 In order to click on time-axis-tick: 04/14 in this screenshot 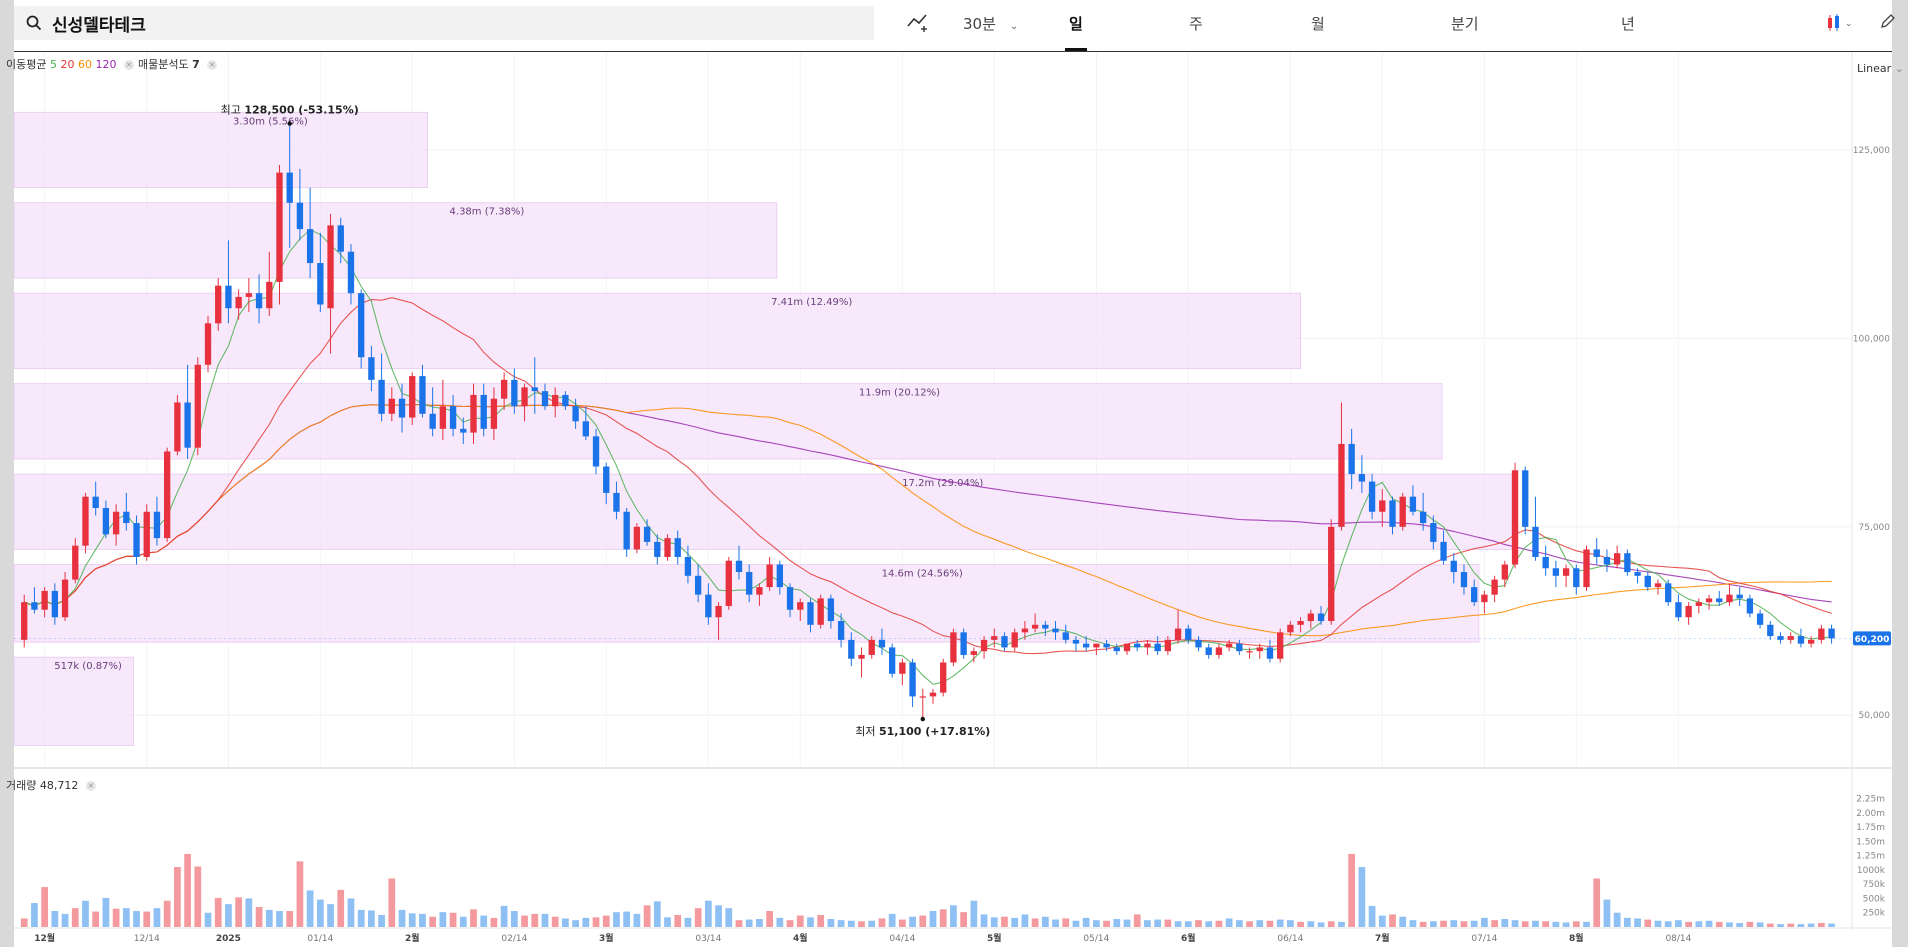, I will do `click(902, 939)`.